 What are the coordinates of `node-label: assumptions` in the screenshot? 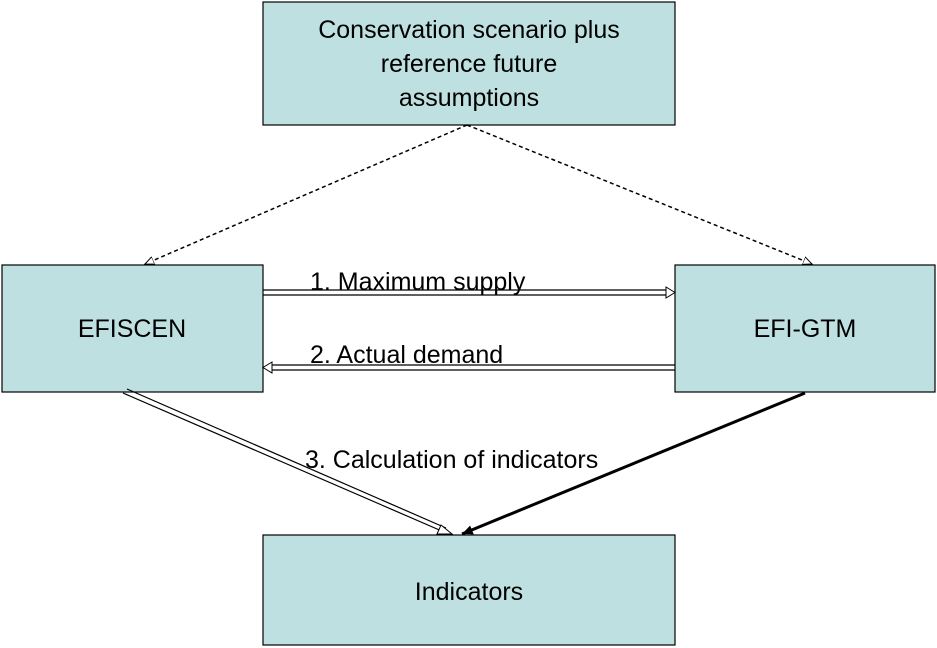 It's located at (469, 98).